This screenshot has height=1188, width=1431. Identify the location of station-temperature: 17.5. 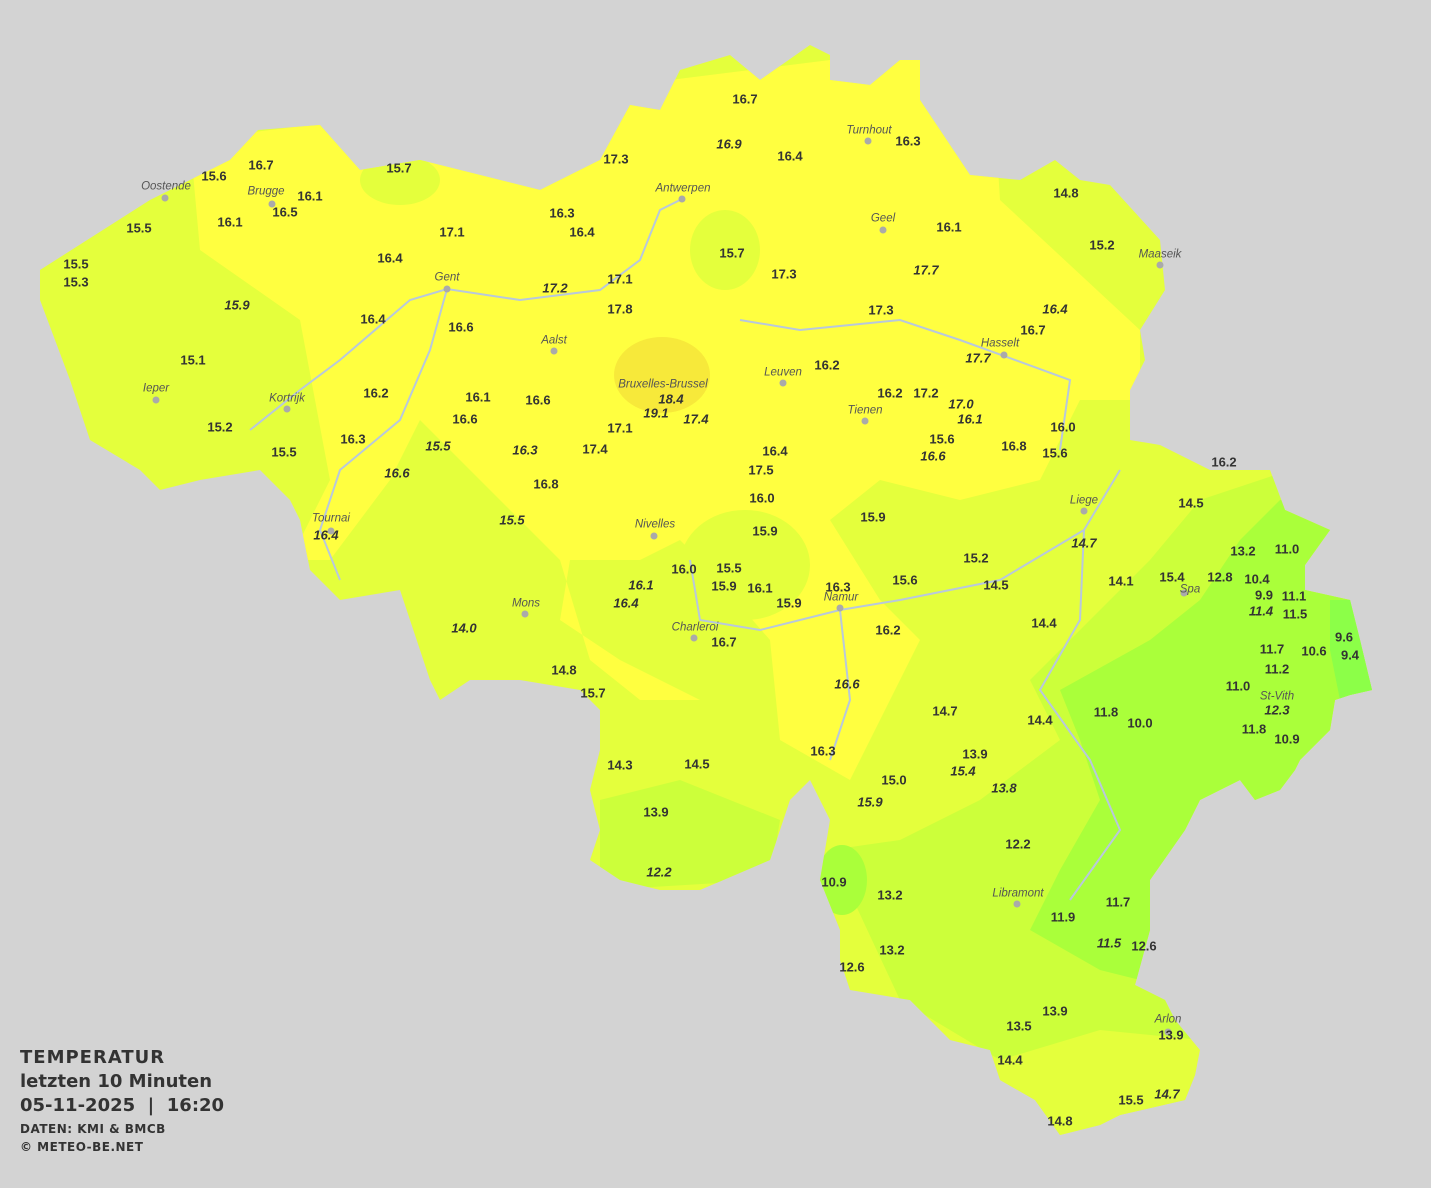
(761, 470).